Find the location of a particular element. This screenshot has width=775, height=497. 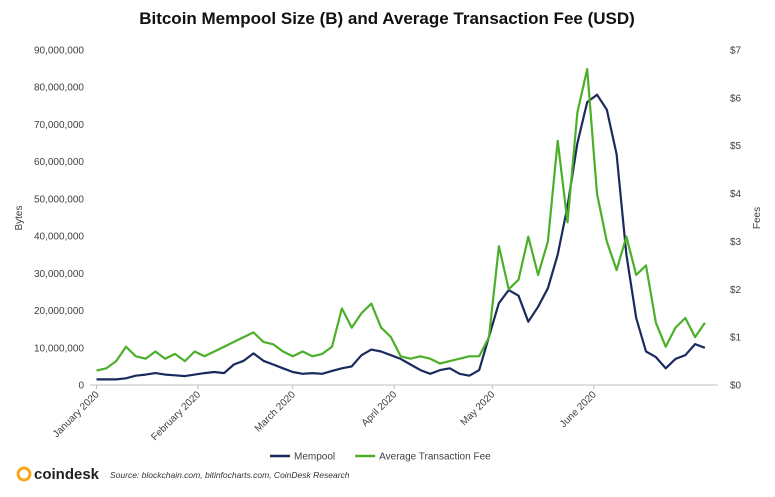

y-tick-label: 30,000,000 is located at coordinates (59, 274).